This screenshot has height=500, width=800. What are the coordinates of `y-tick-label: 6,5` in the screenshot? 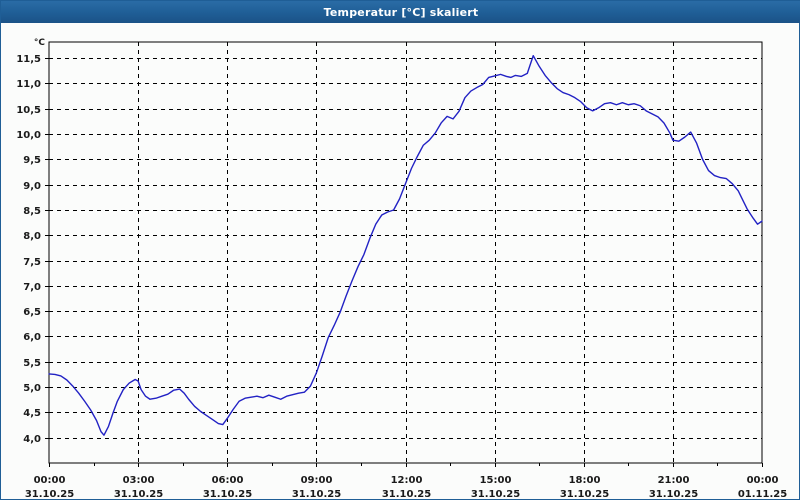 It's located at (32, 312).